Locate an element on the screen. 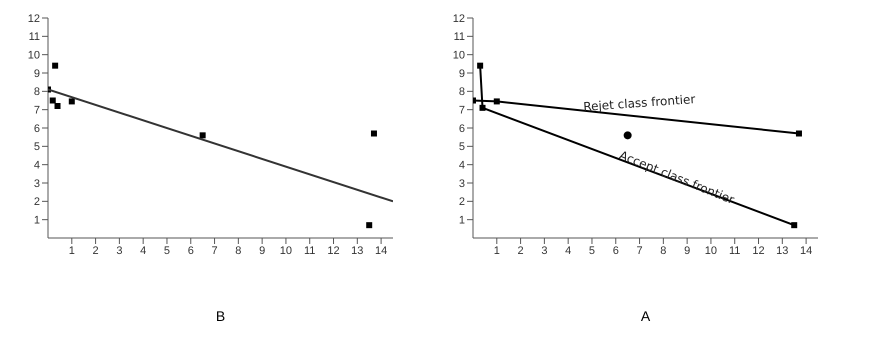  x-axis-title: A is located at coordinates (646, 316).